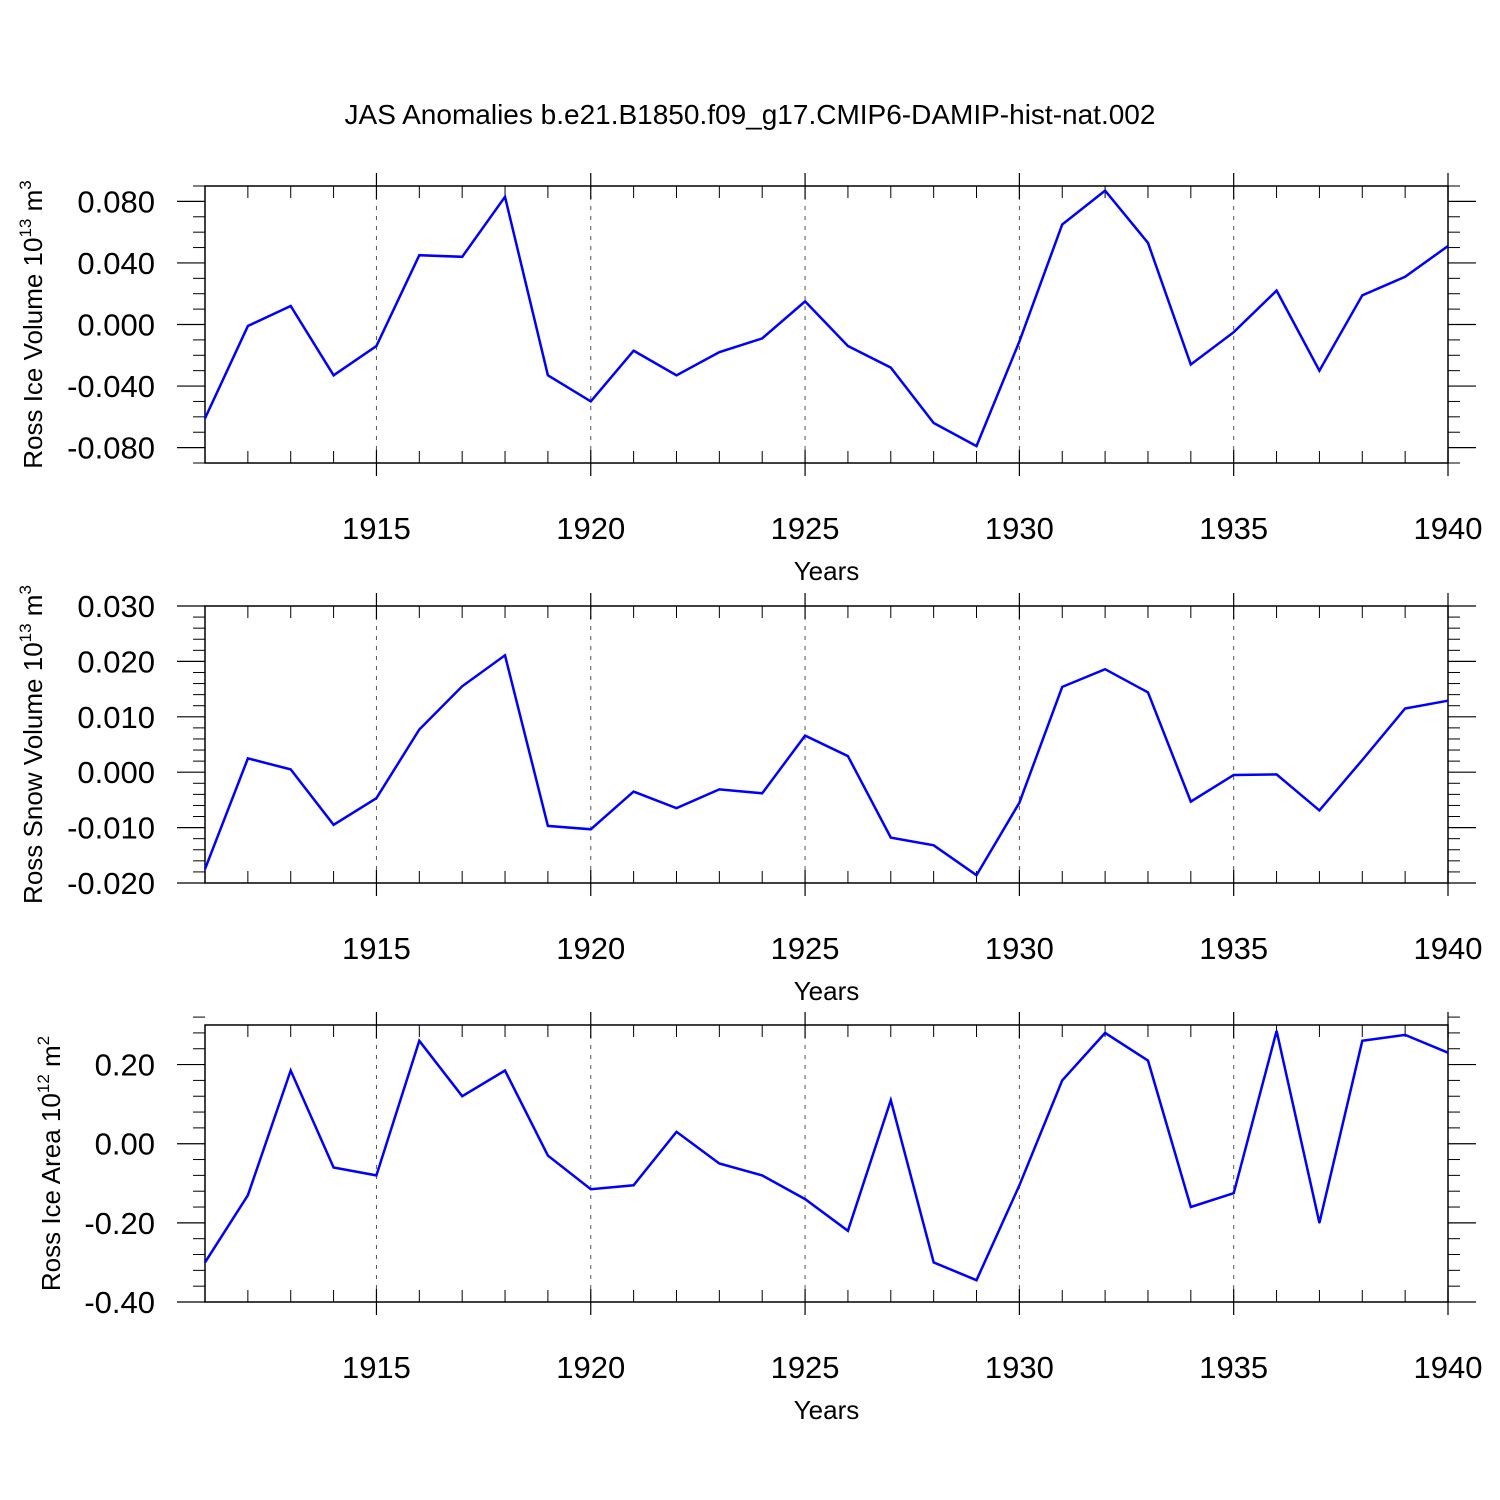 The image size is (1500, 1500). Describe the element at coordinates (111, 883) in the screenshot. I see `y-tick-label: -0.020` at that location.